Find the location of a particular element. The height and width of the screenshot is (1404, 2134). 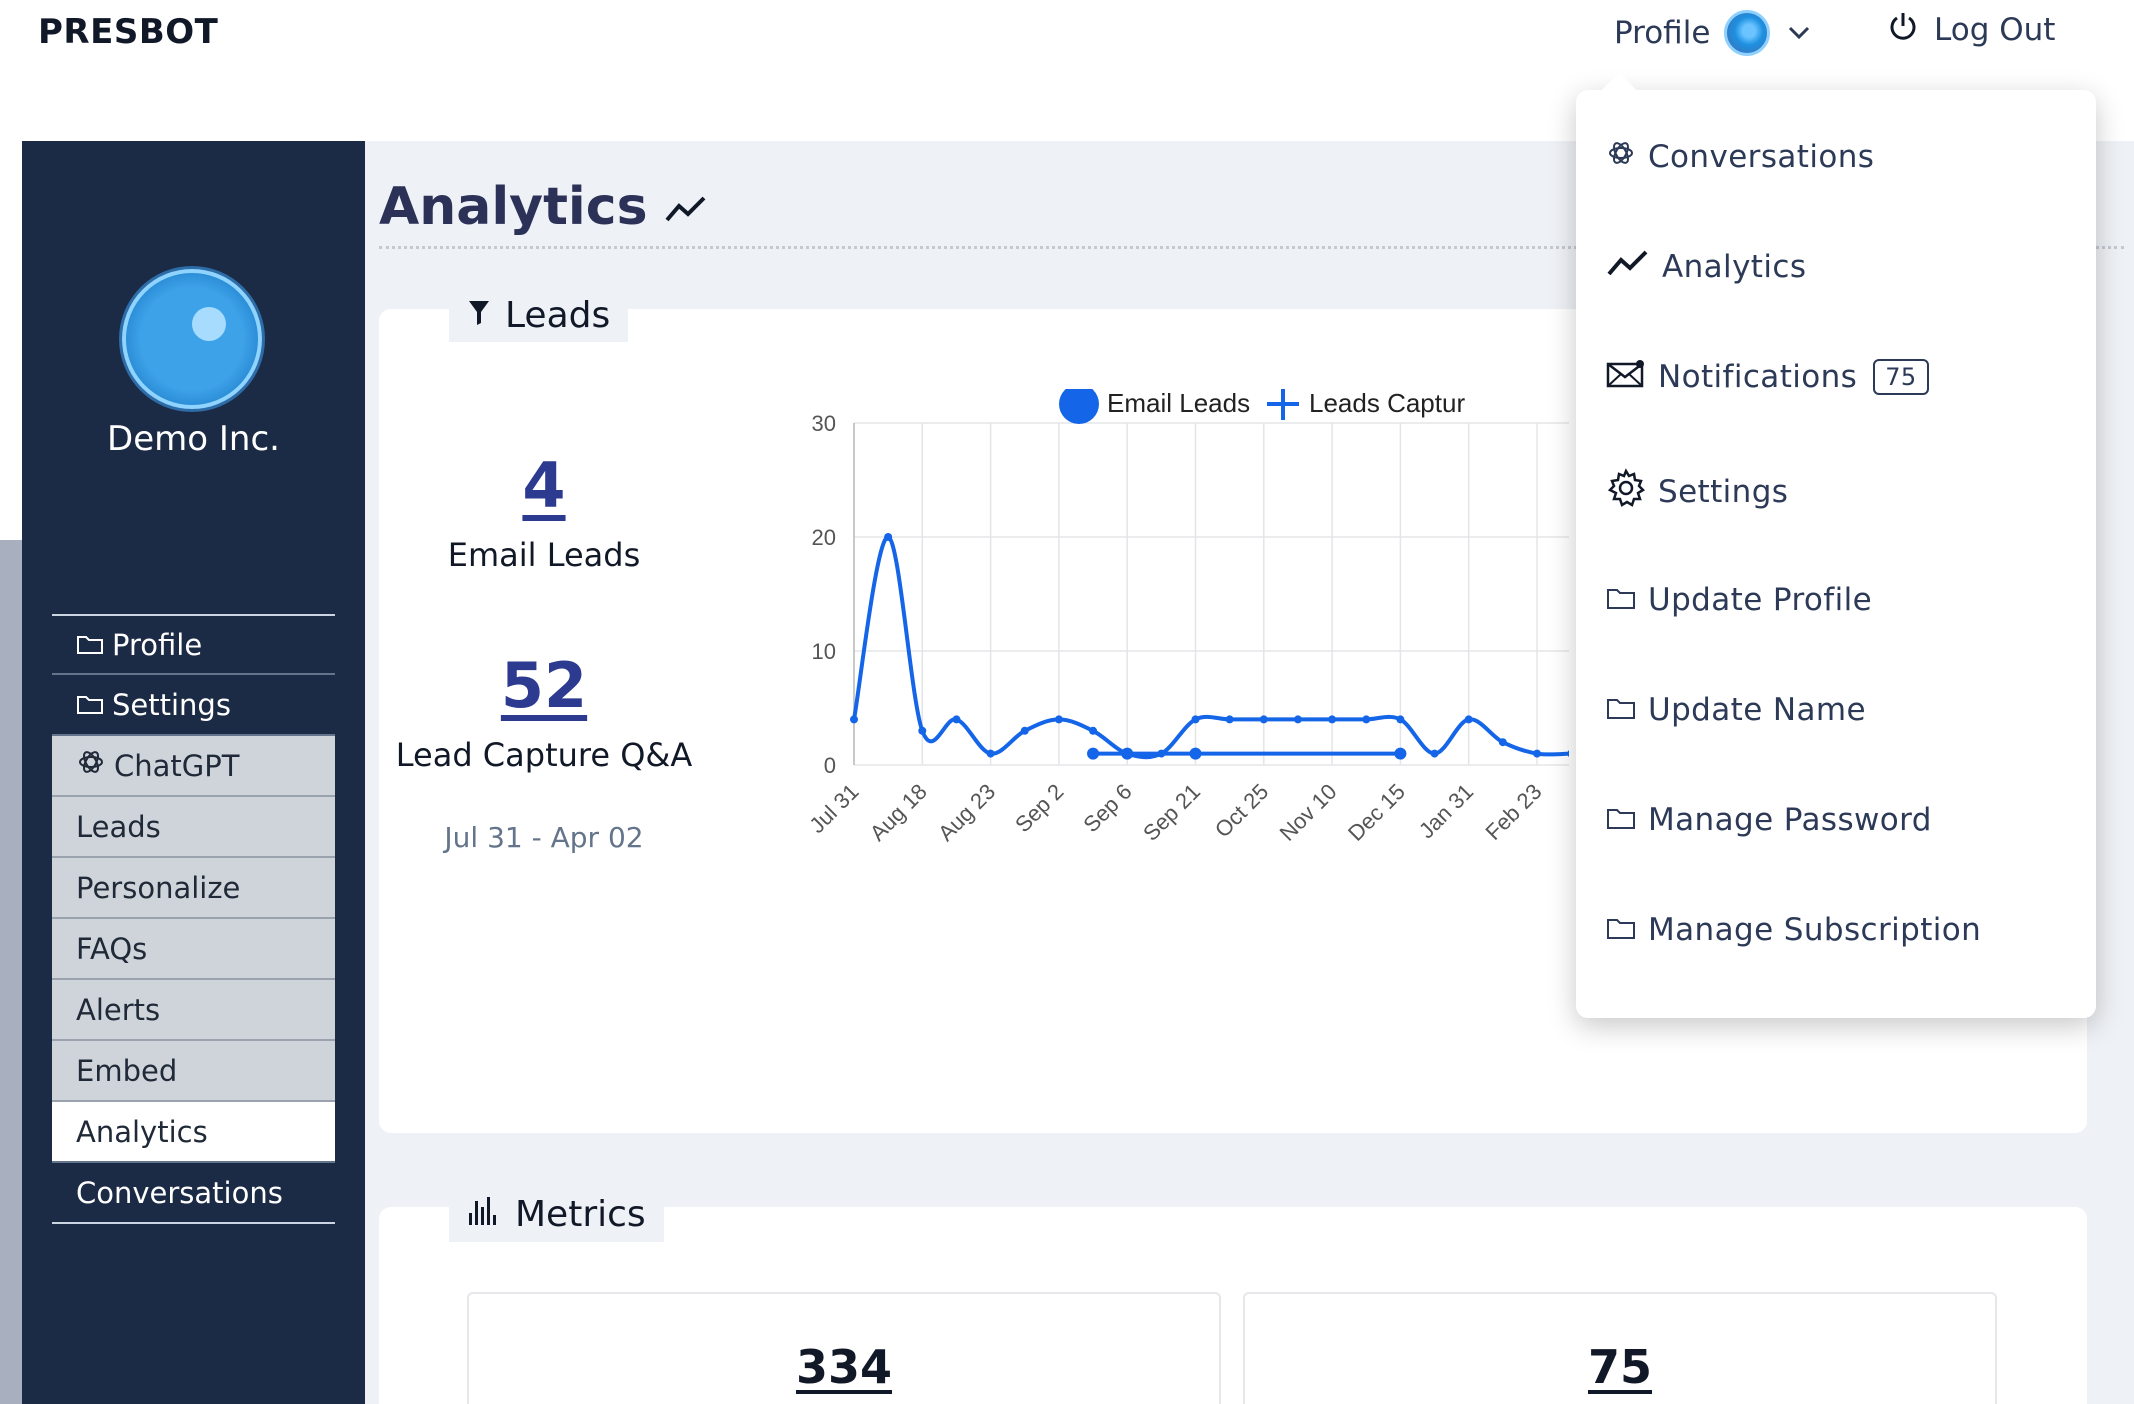

x-tick-label: Jul 31 is located at coordinates (833, 808).